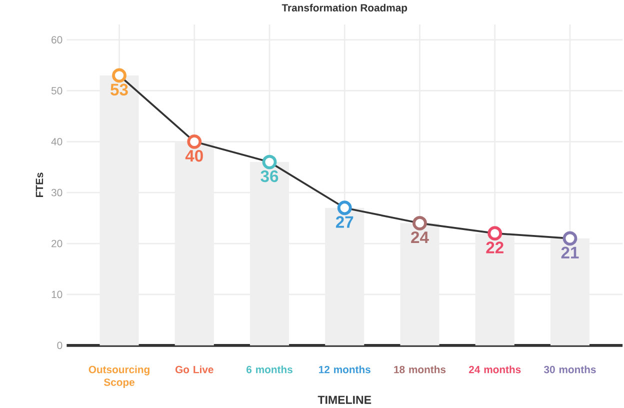  Describe the element at coordinates (269, 176) in the screenshot. I see `data-label: 36` at that location.